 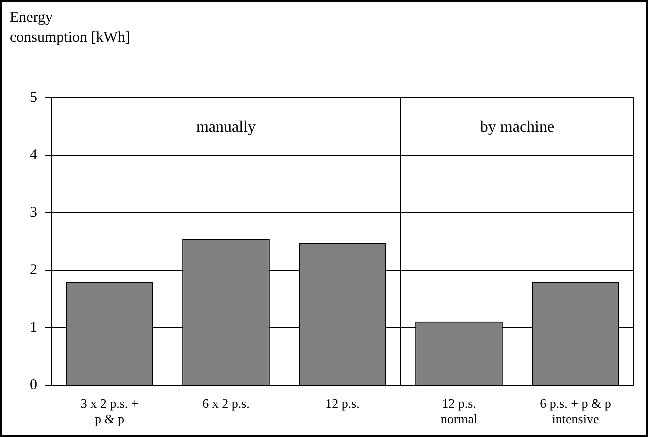 What do you see at coordinates (343, 404) in the screenshot?
I see `x-tick-label: 12 p.s.` at bounding box center [343, 404].